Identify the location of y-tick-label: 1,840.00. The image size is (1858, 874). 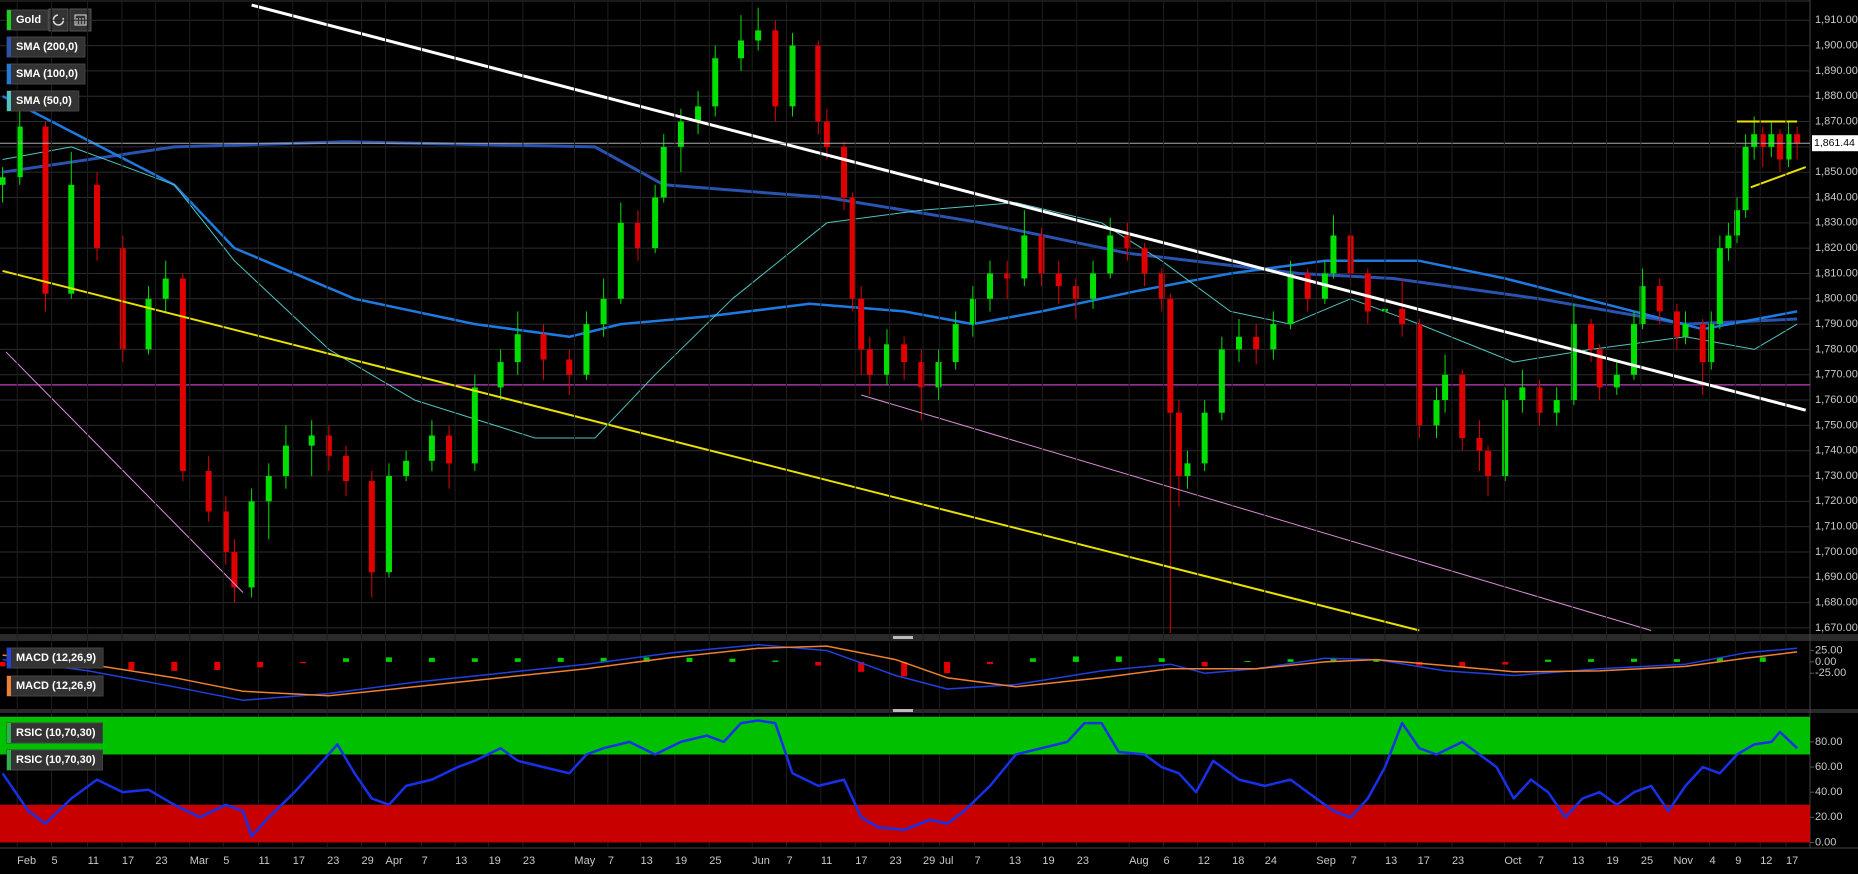
(1836, 197).